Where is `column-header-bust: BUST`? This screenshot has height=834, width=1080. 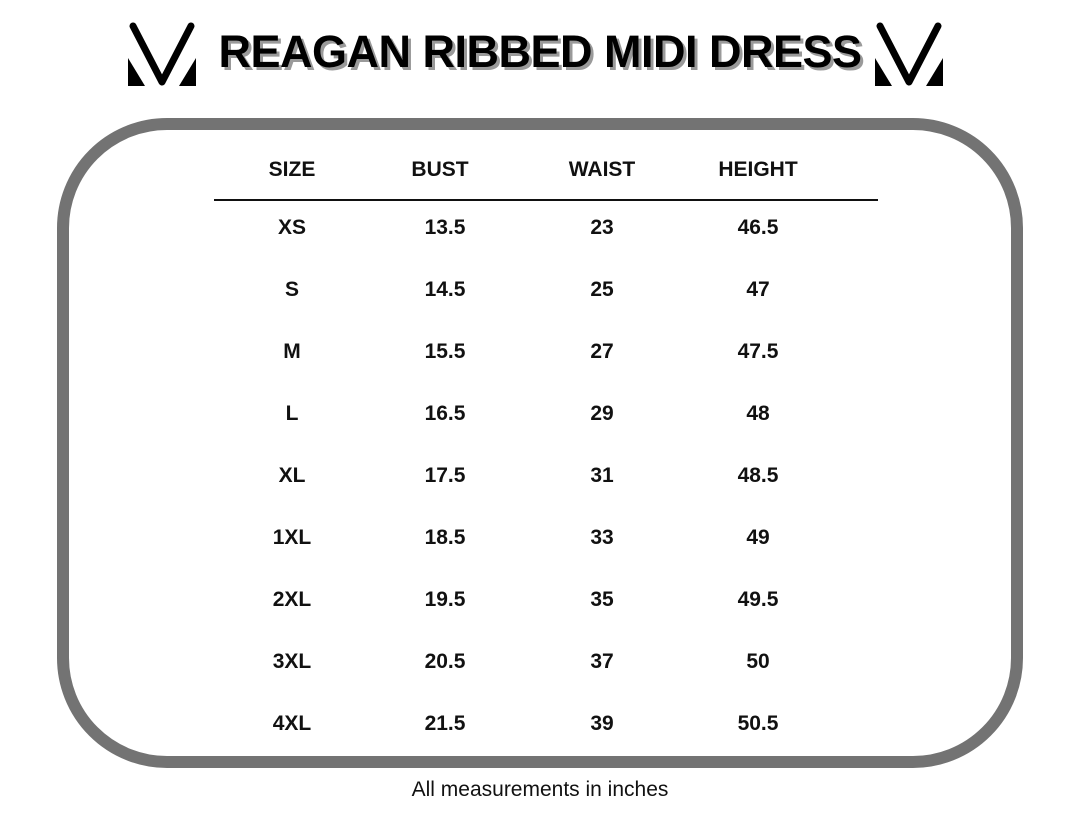
column-header-bust: BUST is located at coordinates (440, 169).